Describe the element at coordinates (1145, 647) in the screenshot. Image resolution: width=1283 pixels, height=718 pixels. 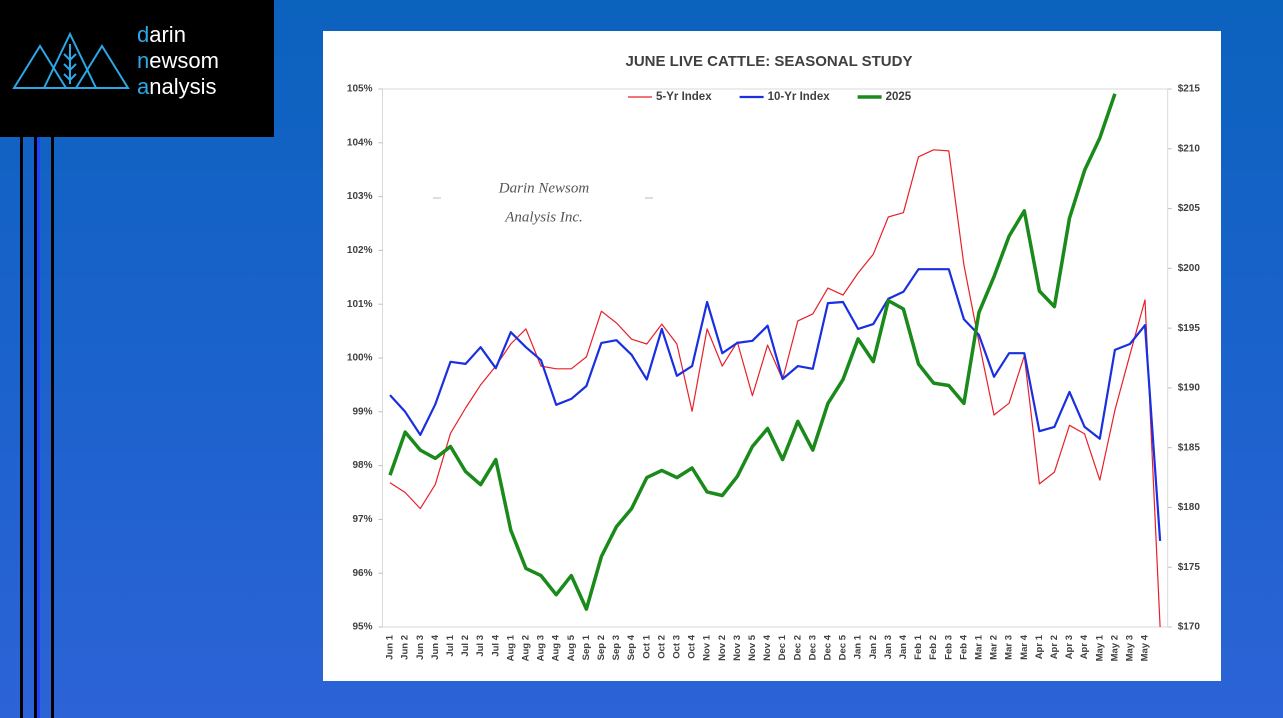
I see `x-tick-label: May 4` at that location.